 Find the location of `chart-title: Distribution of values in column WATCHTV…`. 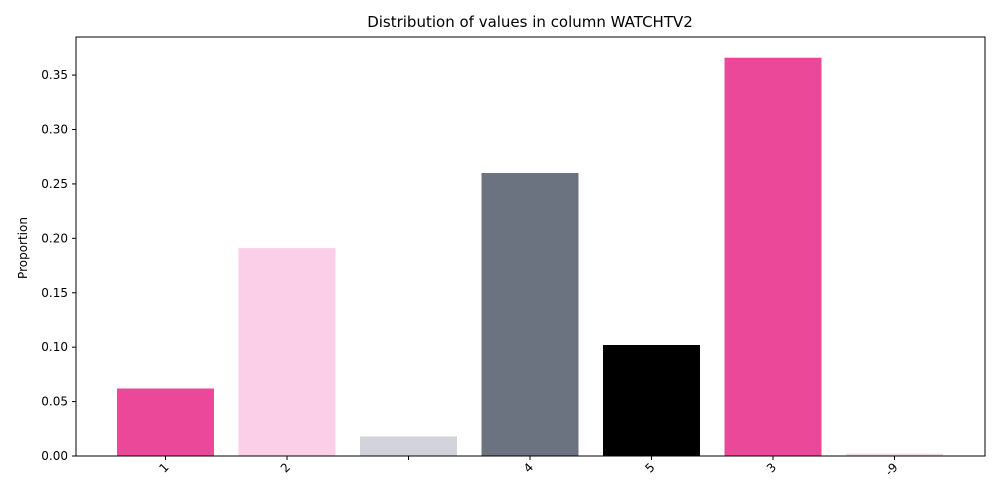

chart-title: Distribution of values in column WATCHTV… is located at coordinates (530, 22).